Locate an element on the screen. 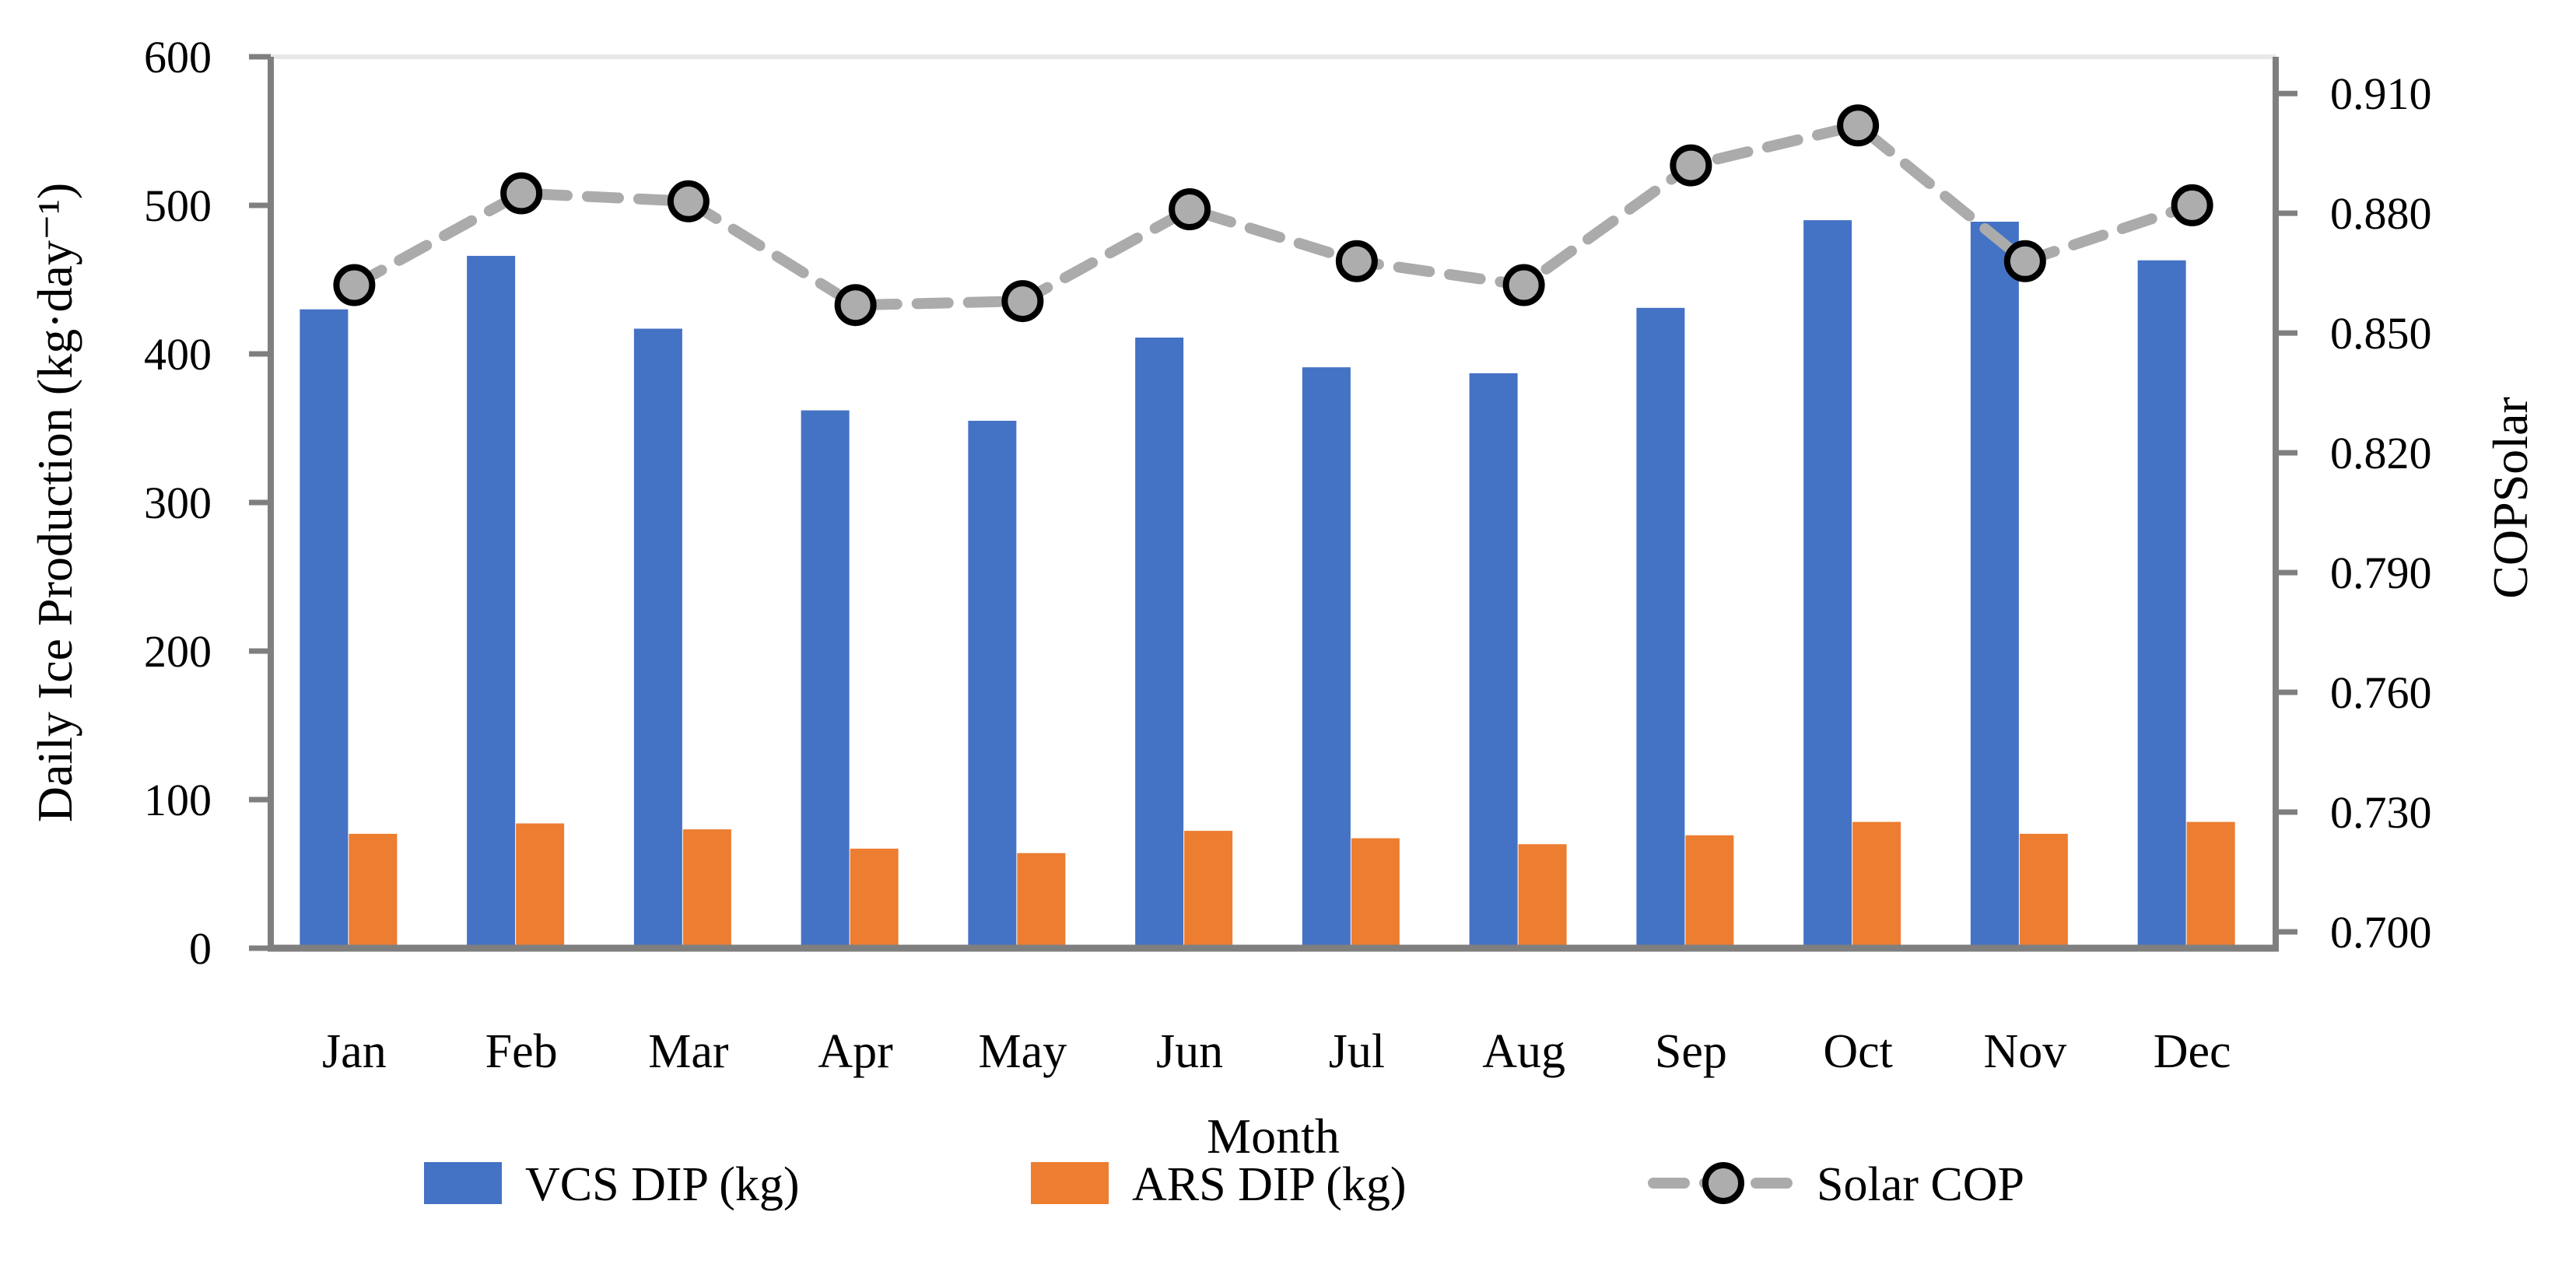  solar-cop-marker-oct is located at coordinates (1858, 125).